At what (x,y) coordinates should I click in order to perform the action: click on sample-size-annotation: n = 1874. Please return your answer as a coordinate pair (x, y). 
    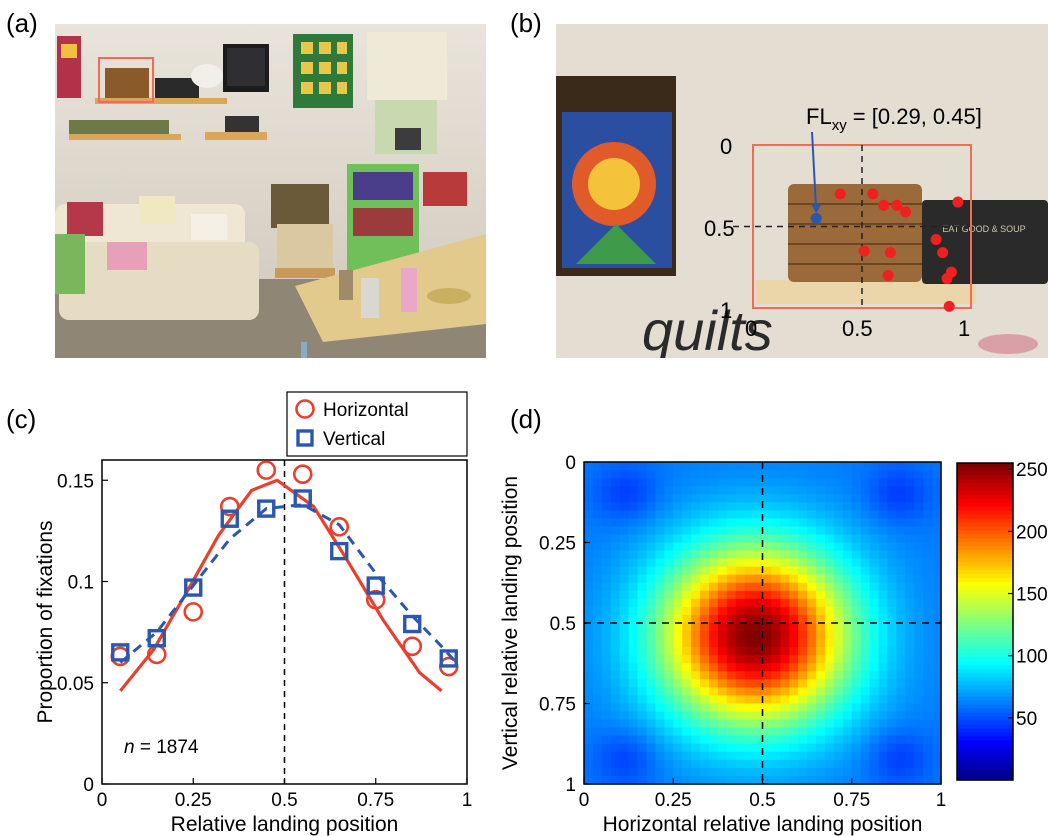
    Looking at the image, I should click on (161, 747).